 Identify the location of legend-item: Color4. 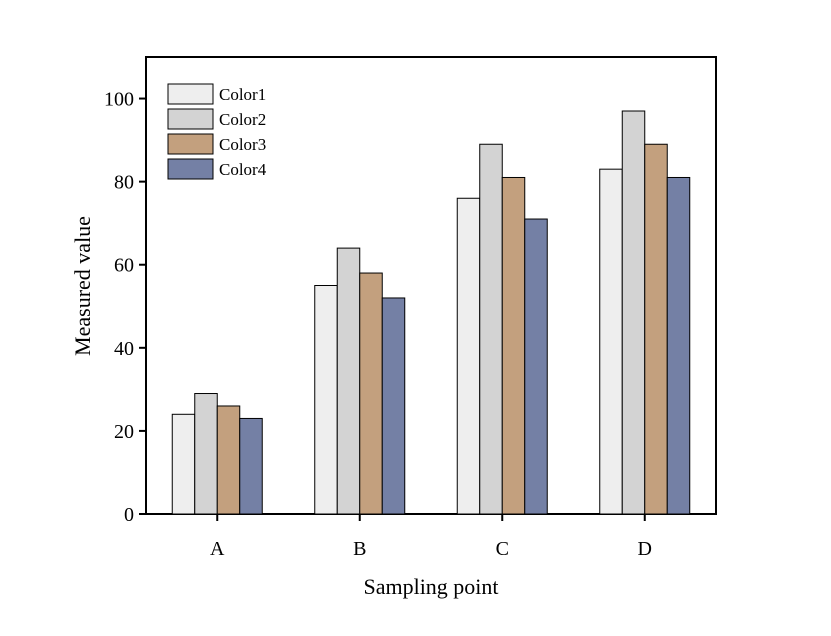
(217, 169).